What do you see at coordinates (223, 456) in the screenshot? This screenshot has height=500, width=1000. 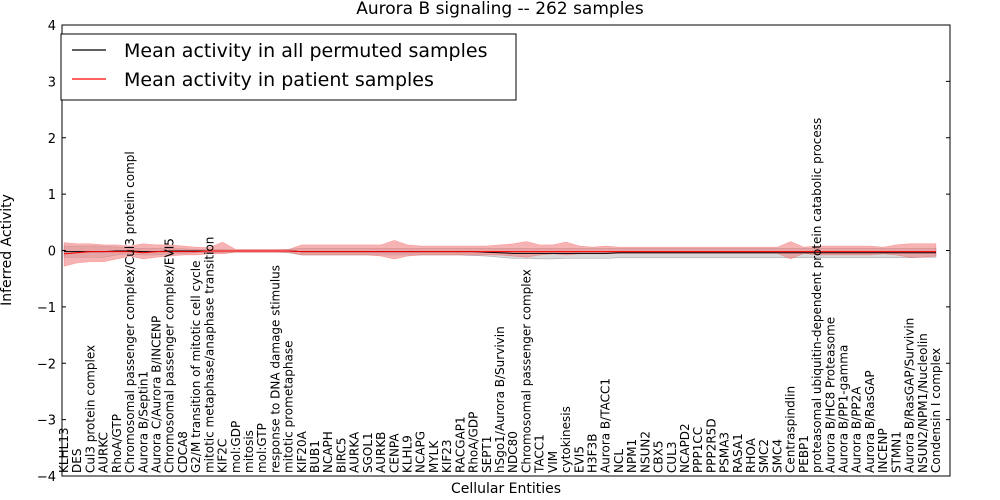 I see `x-tick-label: KIF2C` at bounding box center [223, 456].